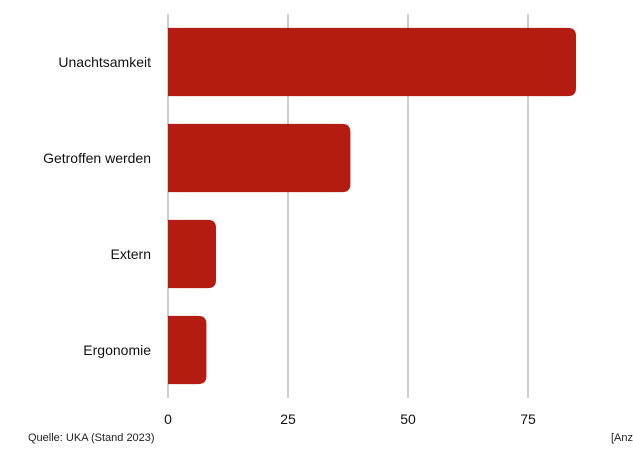 The width and height of the screenshot is (633, 449). Describe the element at coordinates (528, 419) in the screenshot. I see `x-tick-label: 75` at that location.